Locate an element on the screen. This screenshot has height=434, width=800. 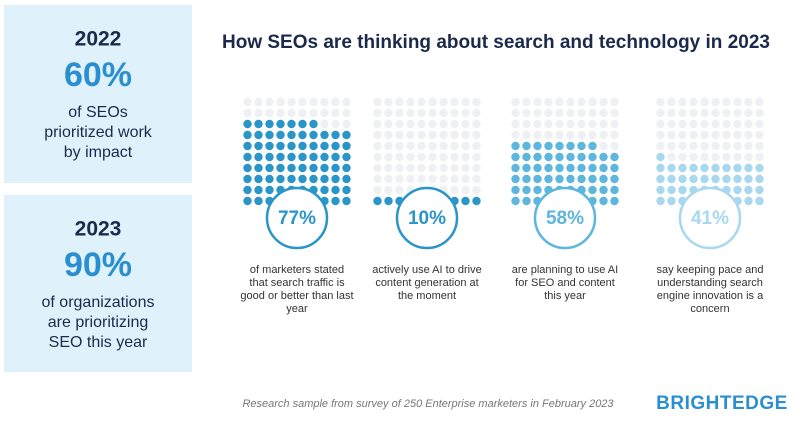
value-label: 10% is located at coordinates (427, 218).